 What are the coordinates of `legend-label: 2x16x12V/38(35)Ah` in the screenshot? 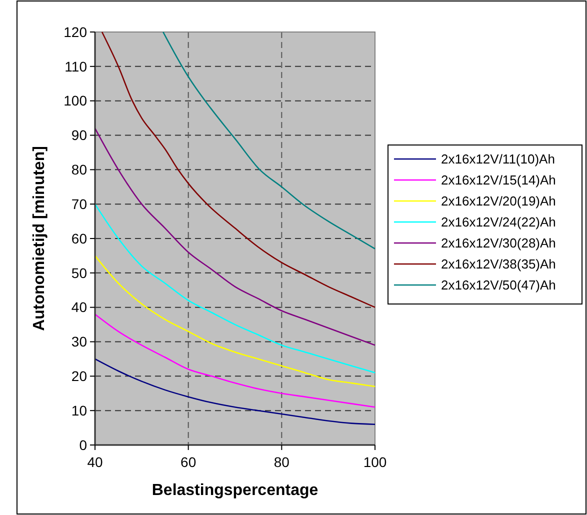 It's located at (498, 264).